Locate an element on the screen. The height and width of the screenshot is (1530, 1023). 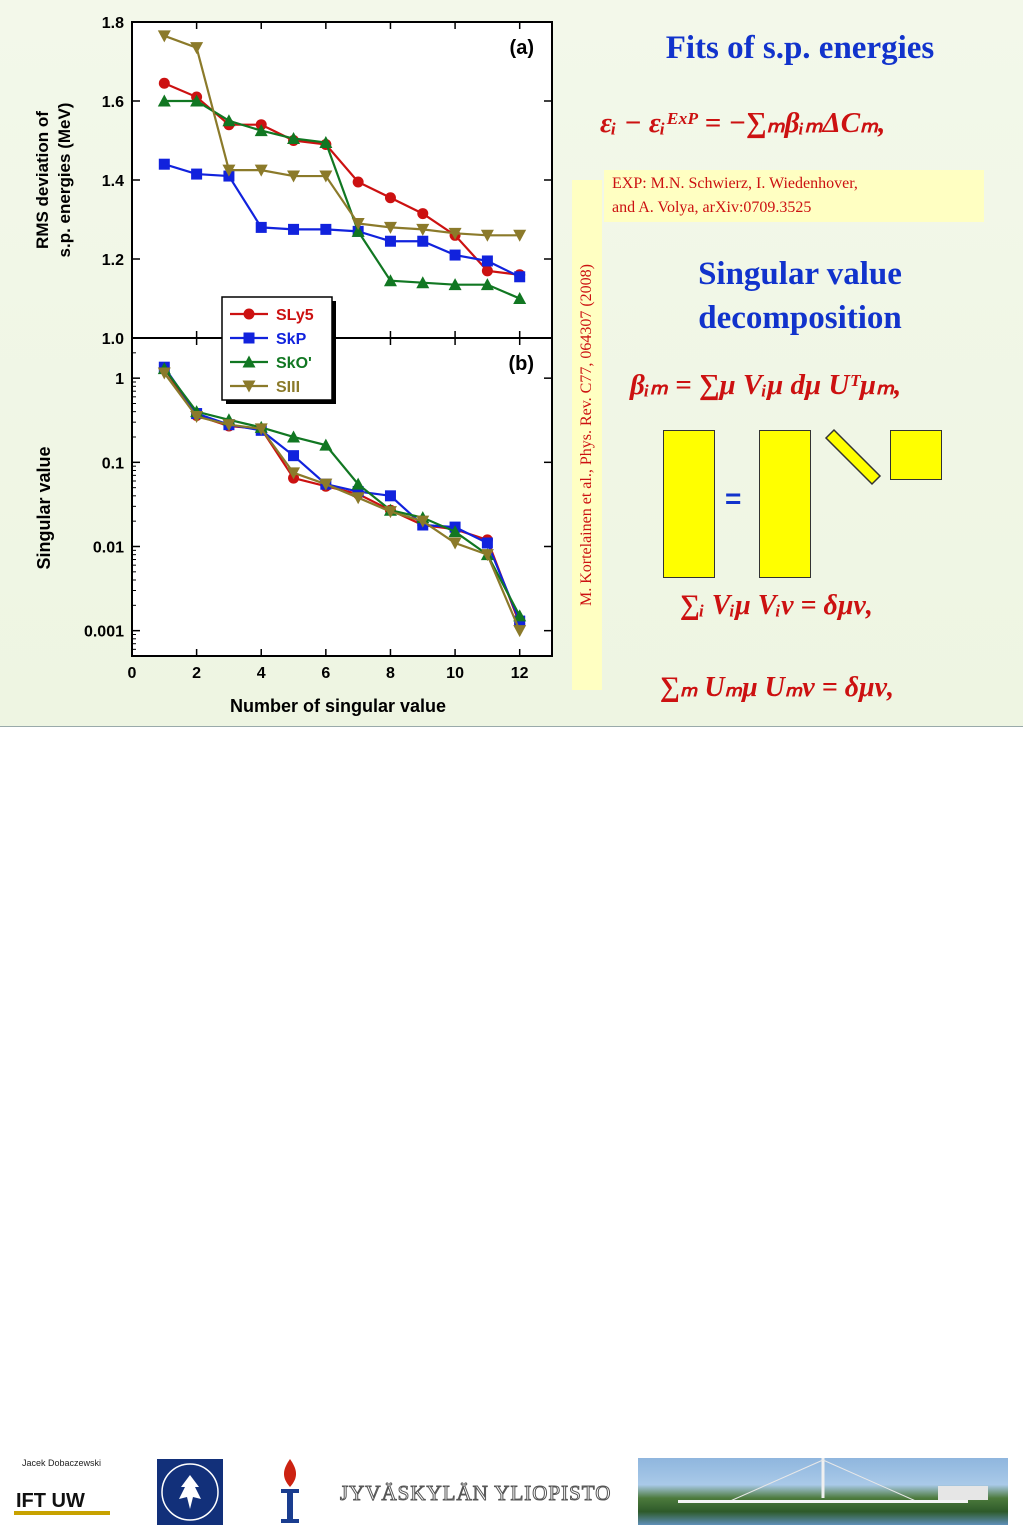
legend-entry: SIII is located at coordinates (288, 387).